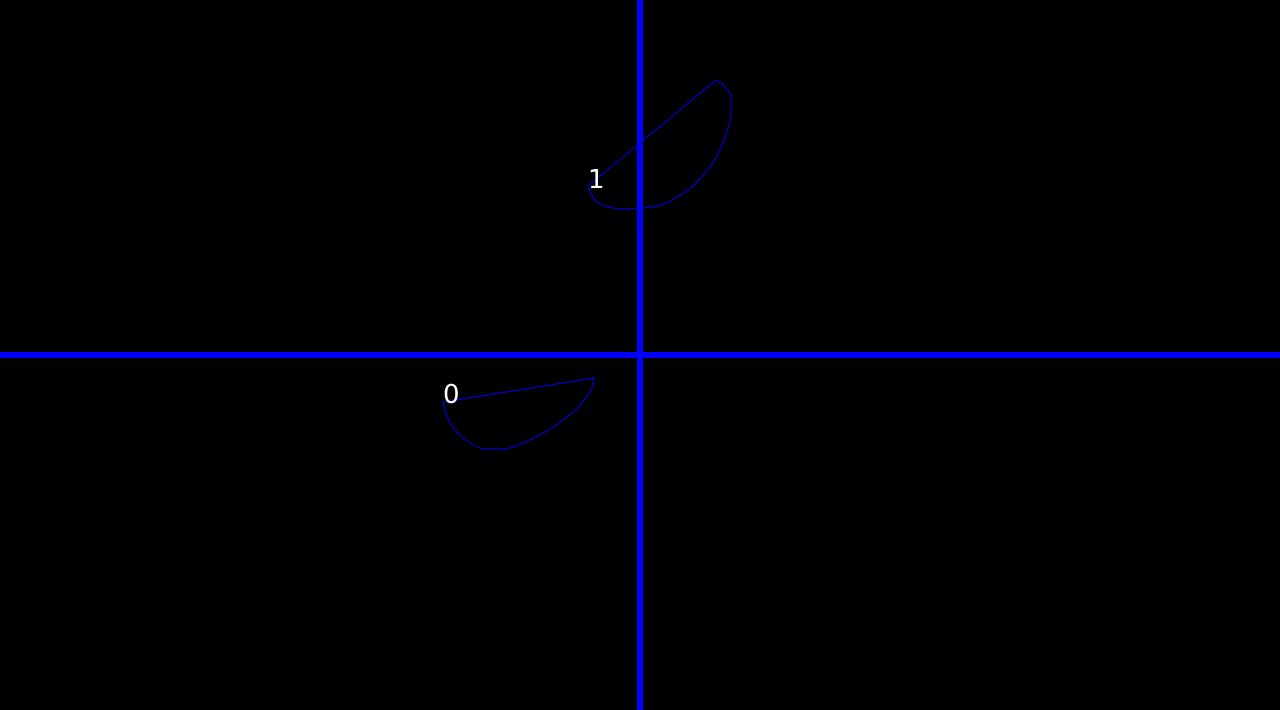 Image resolution: width=1280 pixels, height=710 pixels. What do you see at coordinates (659, 144) in the screenshot?
I see `shape-1-outline` at bounding box center [659, 144].